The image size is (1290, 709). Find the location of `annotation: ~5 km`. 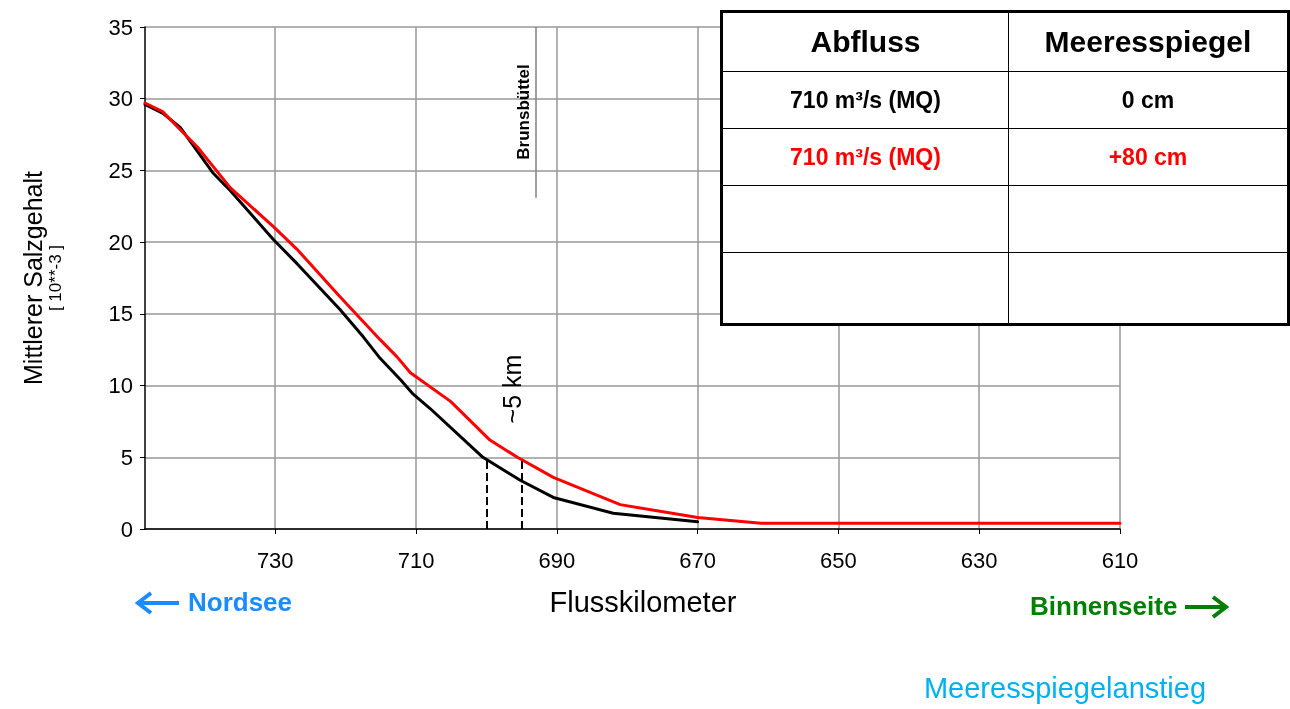

annotation: ~5 km is located at coordinates (512, 389).